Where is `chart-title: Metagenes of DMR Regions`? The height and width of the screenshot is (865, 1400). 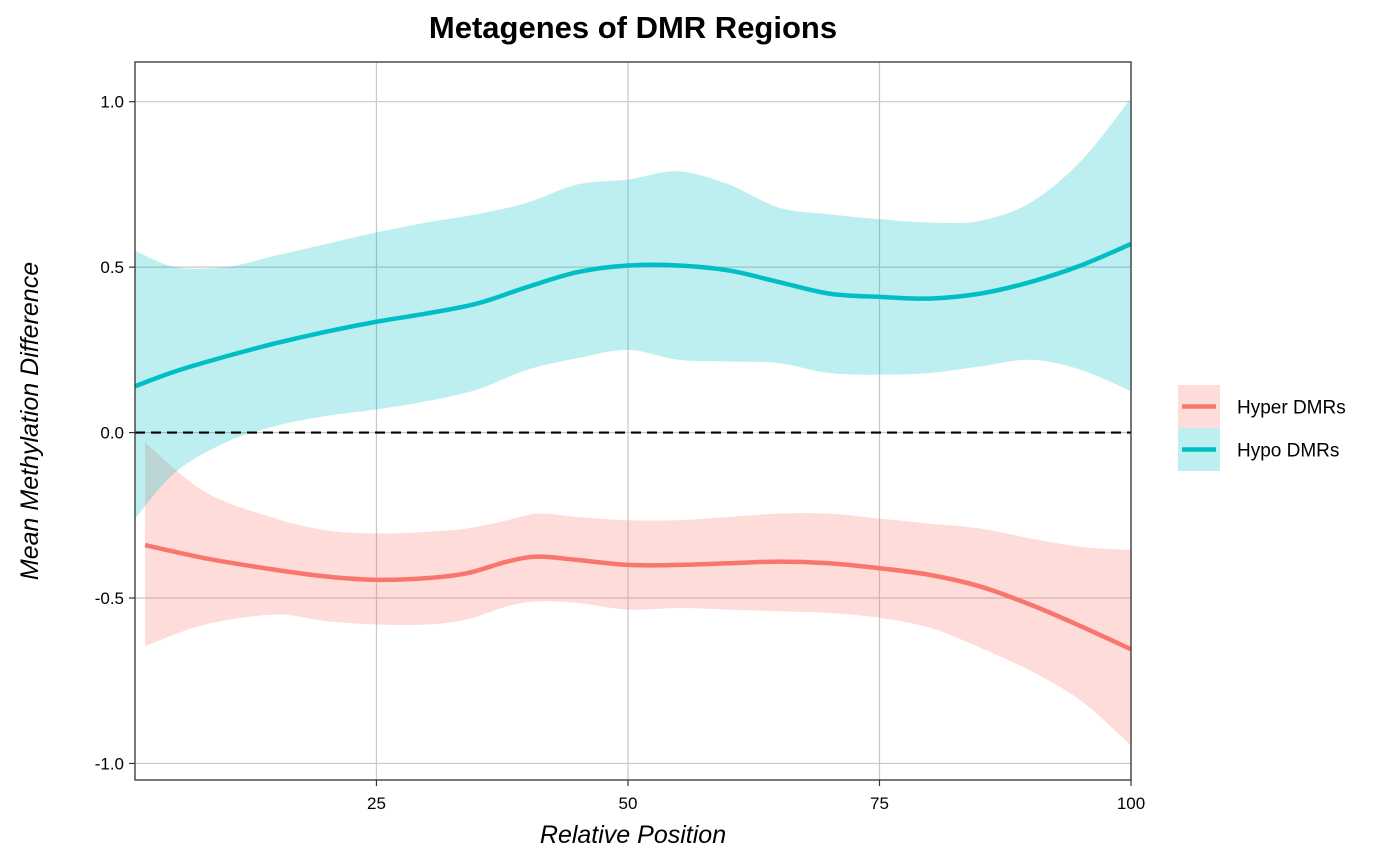 chart-title: Metagenes of DMR Regions is located at coordinates (633, 27).